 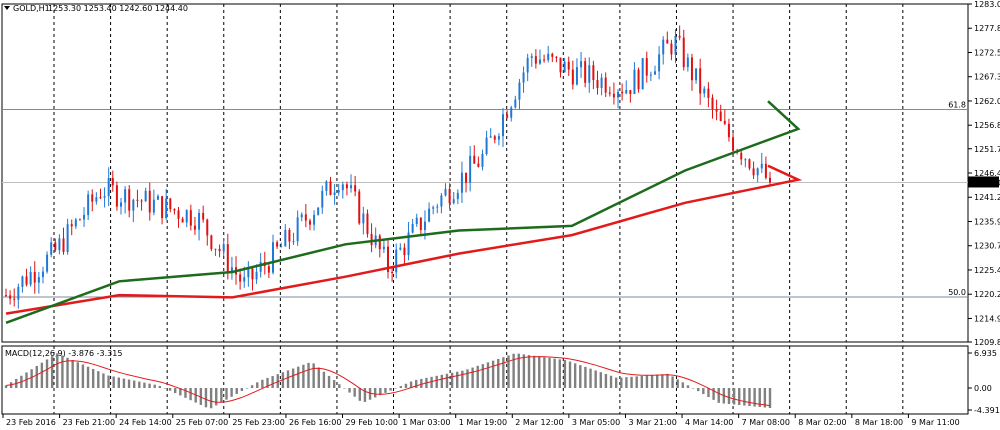 I want to click on price-axis-label: 1246.45, so click(x=987, y=173).